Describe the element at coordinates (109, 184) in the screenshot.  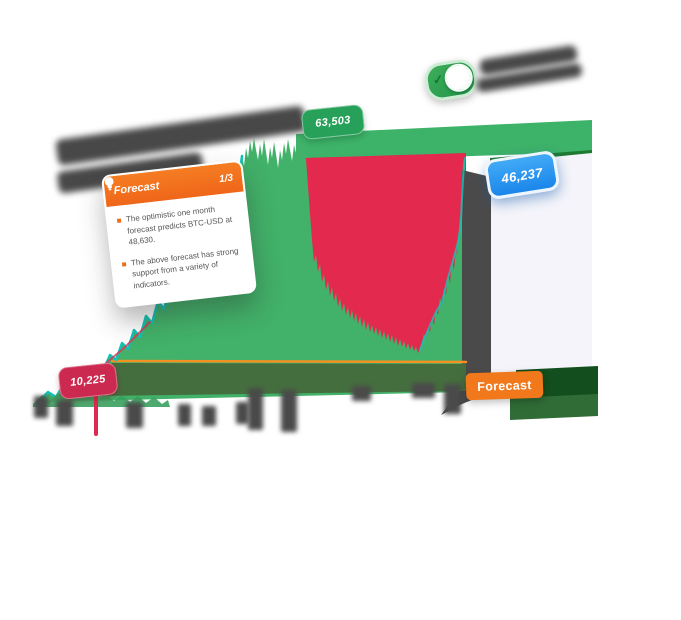
I see `lightbulb-icon` at that location.